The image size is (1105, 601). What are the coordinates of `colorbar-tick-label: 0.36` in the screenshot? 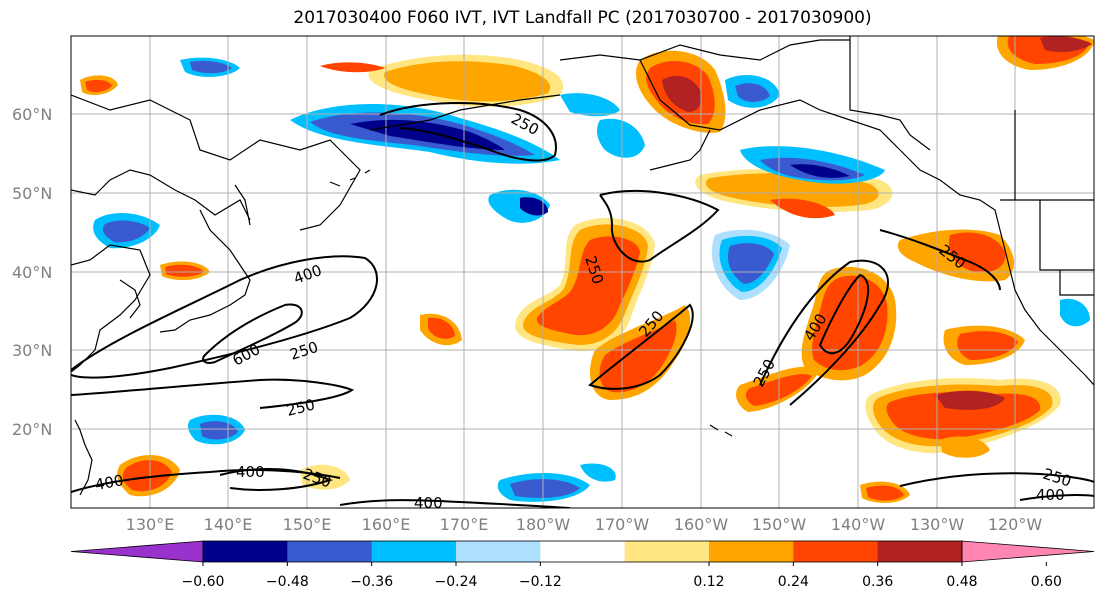 It's located at (877, 582).